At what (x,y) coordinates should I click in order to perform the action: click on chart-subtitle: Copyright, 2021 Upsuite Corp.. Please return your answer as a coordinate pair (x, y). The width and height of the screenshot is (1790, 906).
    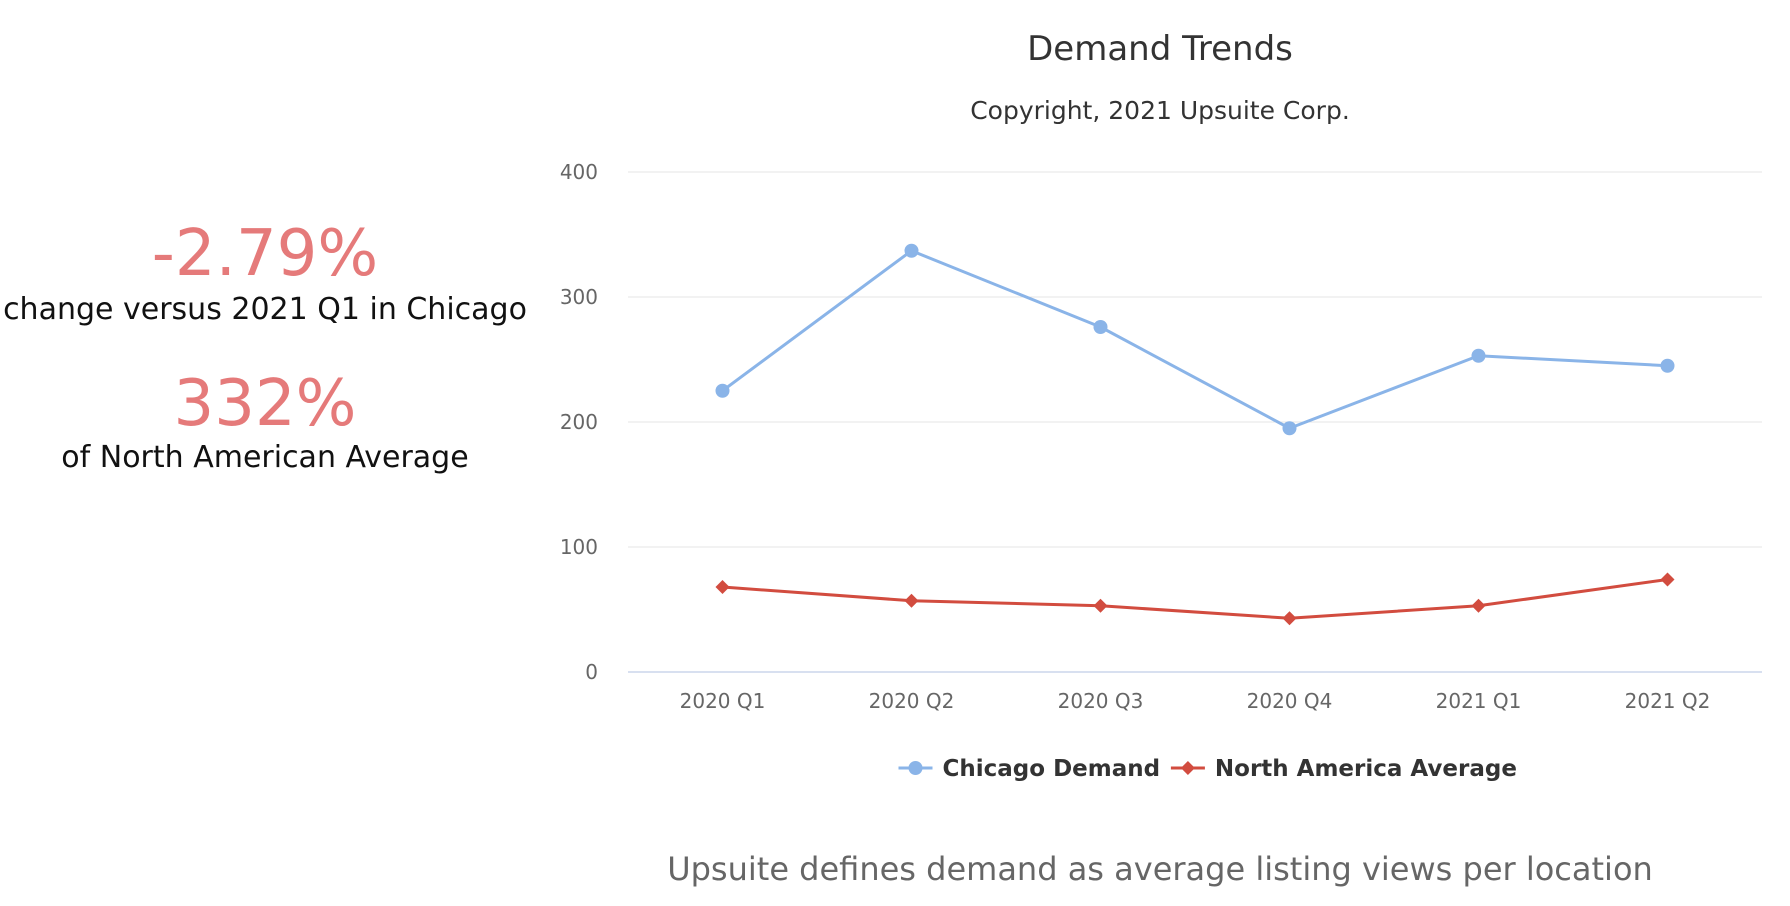
    Looking at the image, I should click on (1160, 110).